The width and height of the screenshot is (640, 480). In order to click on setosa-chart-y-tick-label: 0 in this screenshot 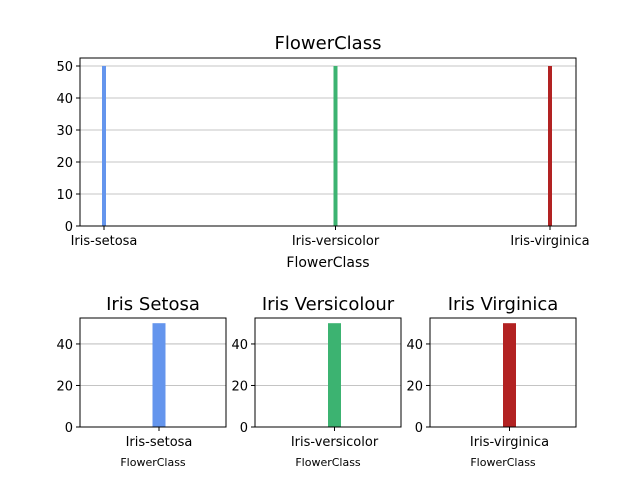, I will do `click(69, 428)`.